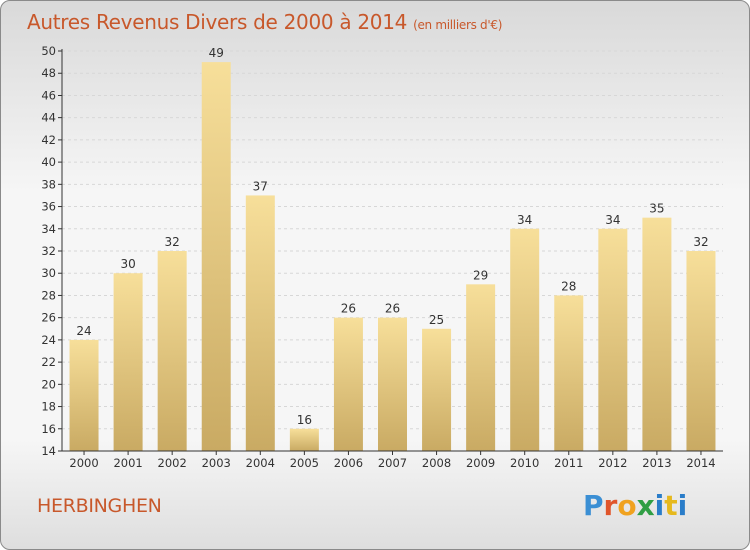 Image resolution: width=750 pixels, height=550 pixels. What do you see at coordinates (48, 118) in the screenshot?
I see `y-tick-label: 44` at bounding box center [48, 118].